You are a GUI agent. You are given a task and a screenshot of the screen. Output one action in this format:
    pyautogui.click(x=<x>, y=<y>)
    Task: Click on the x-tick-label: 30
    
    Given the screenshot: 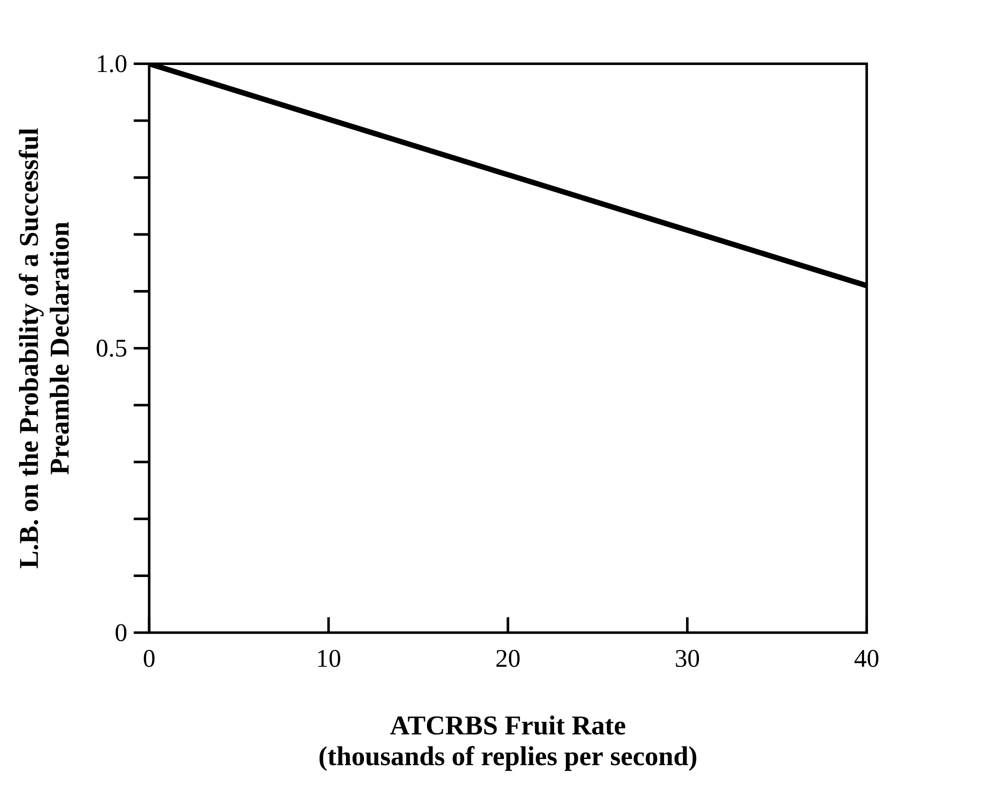 What is the action you would take?
    pyautogui.click(x=687, y=658)
    